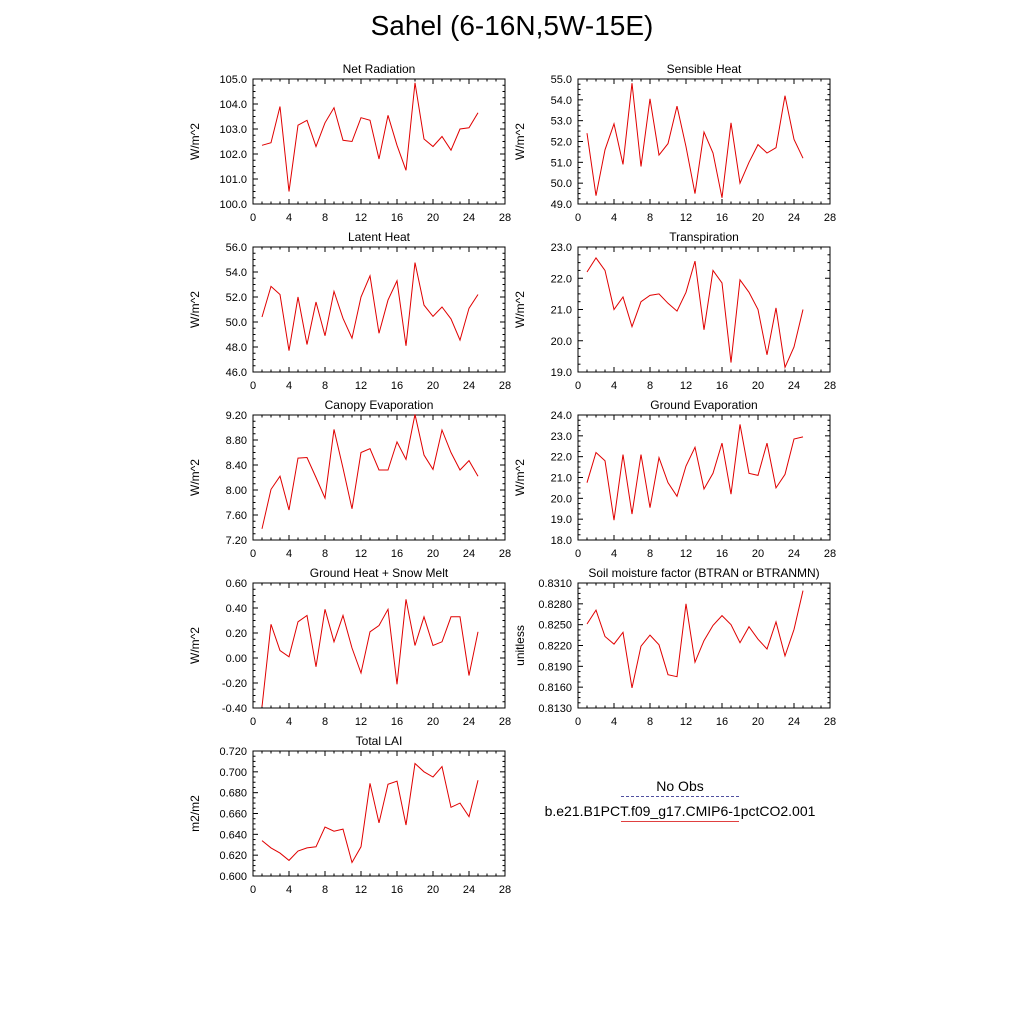 Image resolution: width=1024 pixels, height=1024 pixels. What do you see at coordinates (561, 184) in the screenshot?
I see `y-tick-label: 50.0` at bounding box center [561, 184].